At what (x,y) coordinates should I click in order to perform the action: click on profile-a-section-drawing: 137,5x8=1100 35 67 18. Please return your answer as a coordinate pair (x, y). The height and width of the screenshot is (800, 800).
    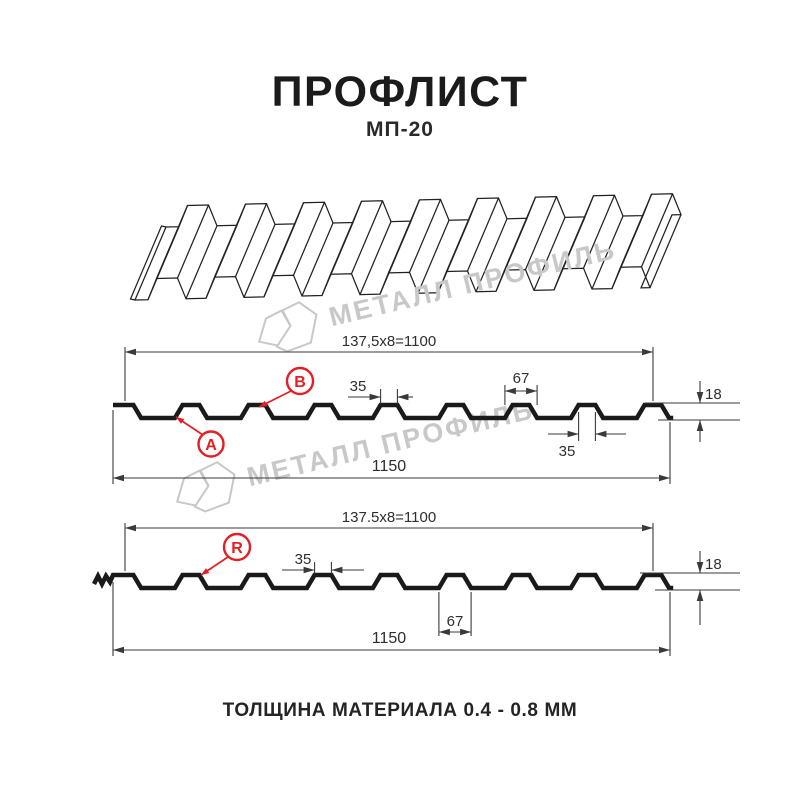
    Looking at the image, I should click on (426, 408).